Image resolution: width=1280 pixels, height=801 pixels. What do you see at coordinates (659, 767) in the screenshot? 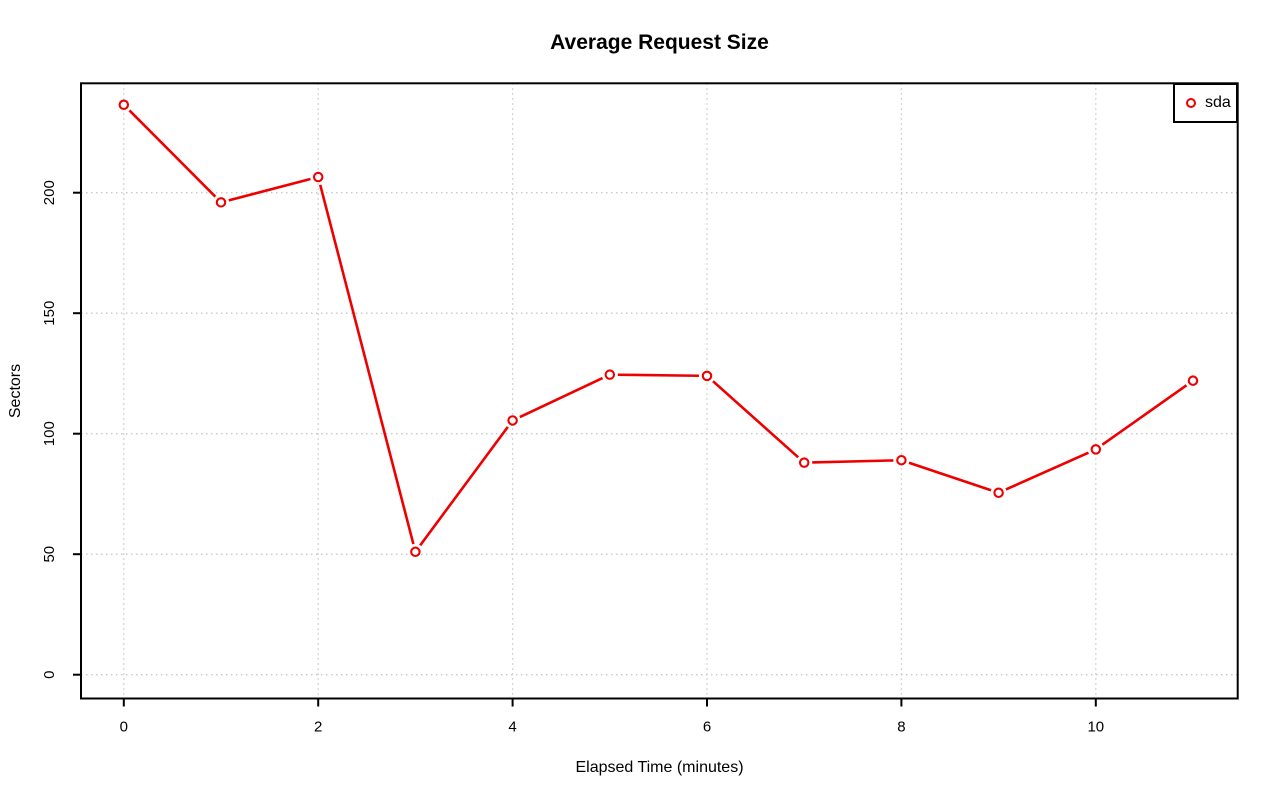
I see `x-axis-title: Elapsed Time (minutes)` at bounding box center [659, 767].